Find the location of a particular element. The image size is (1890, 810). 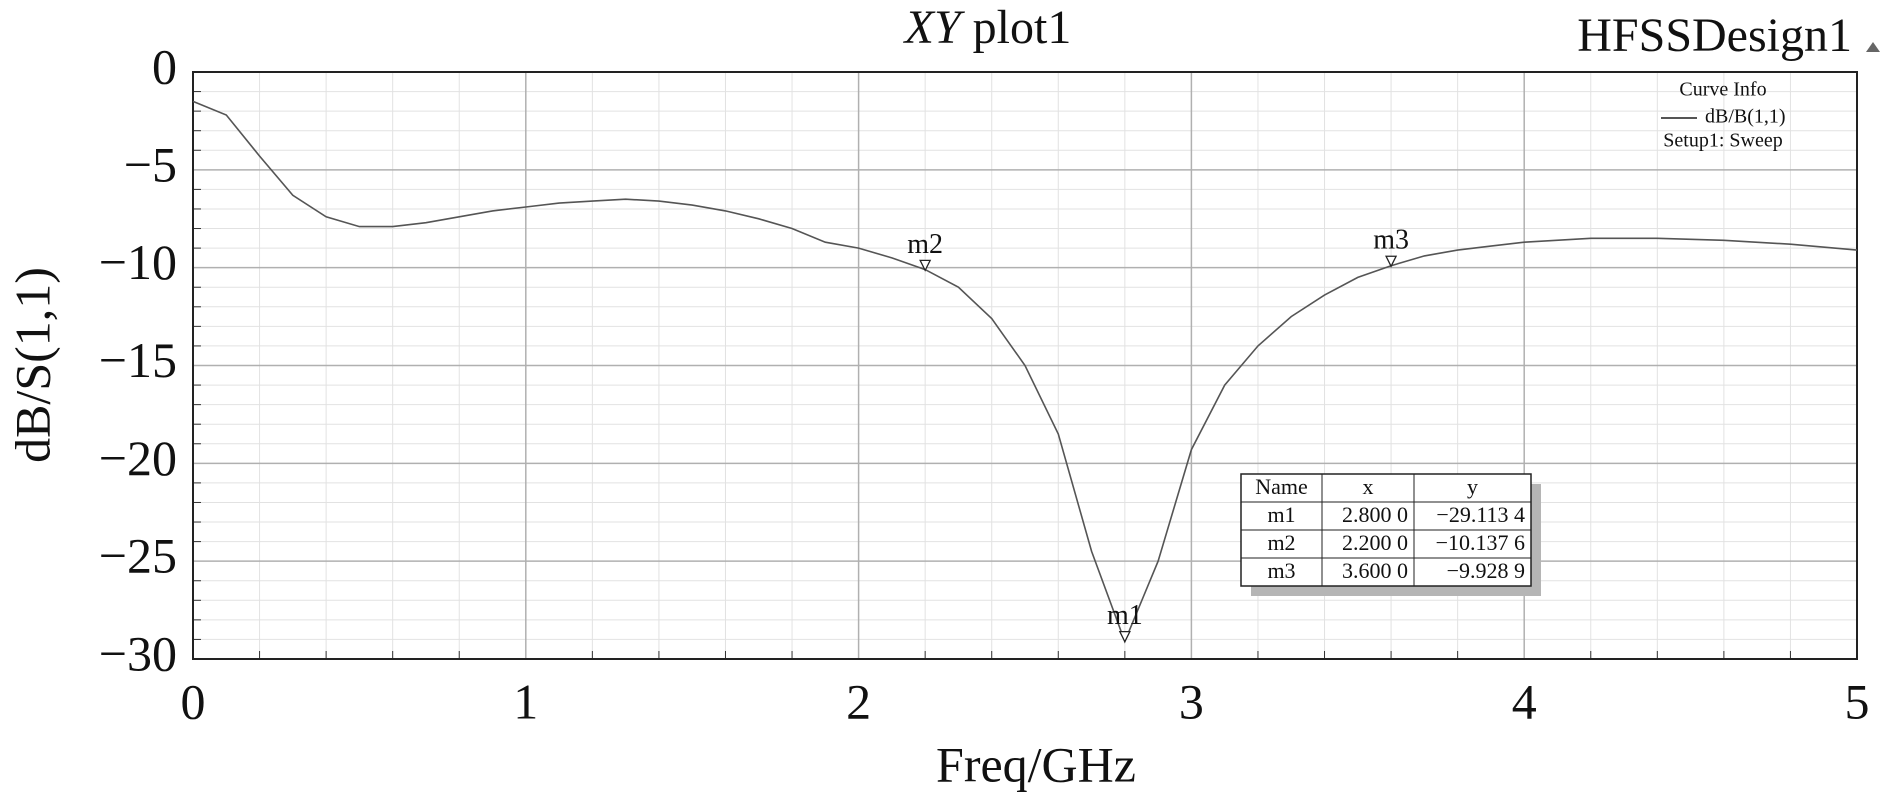

y-tick-label: −20 is located at coordinates (138, 458).